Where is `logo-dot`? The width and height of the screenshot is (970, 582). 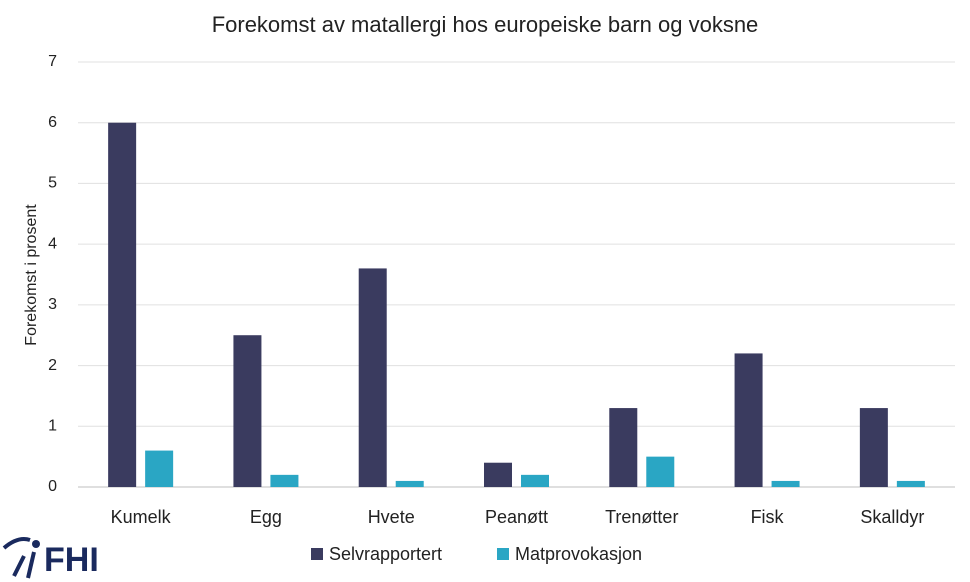 logo-dot is located at coordinates (36, 544).